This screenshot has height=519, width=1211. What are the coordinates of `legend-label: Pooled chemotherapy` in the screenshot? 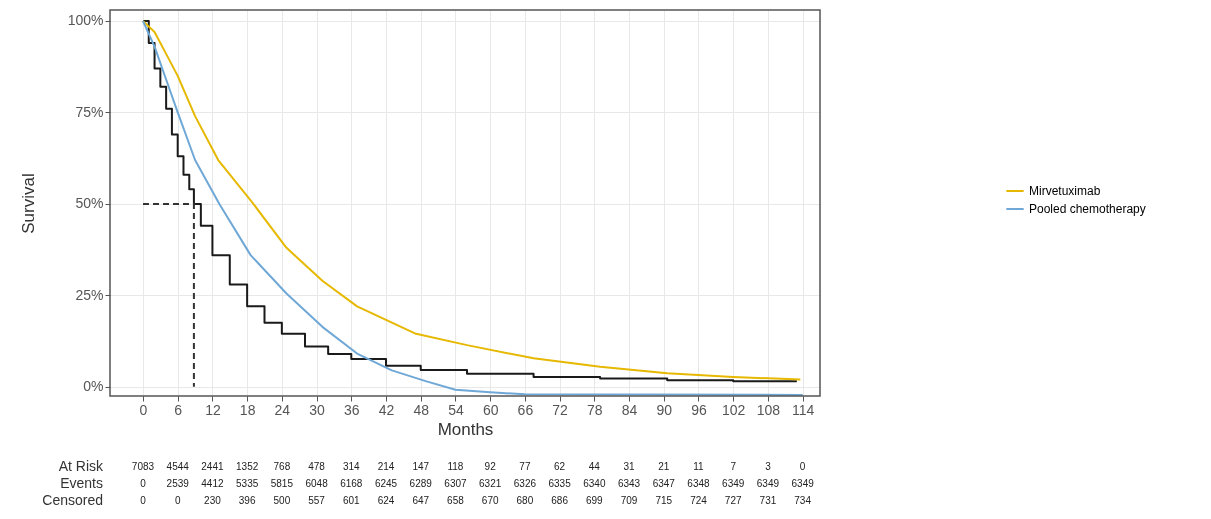 It's located at (1087, 209).